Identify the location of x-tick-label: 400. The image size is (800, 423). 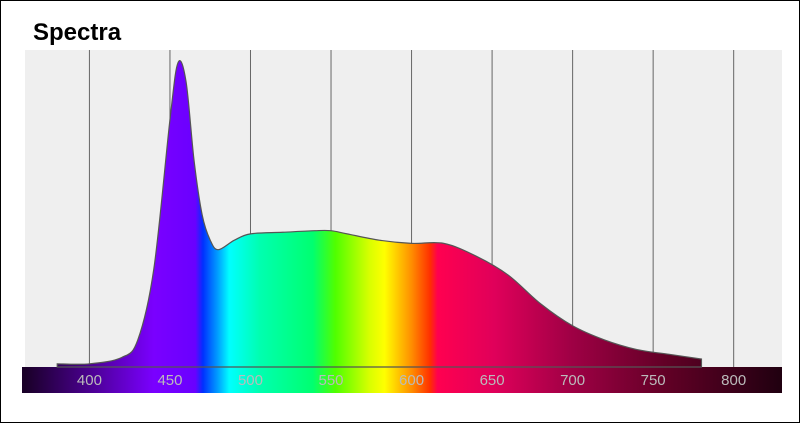
(89, 380).